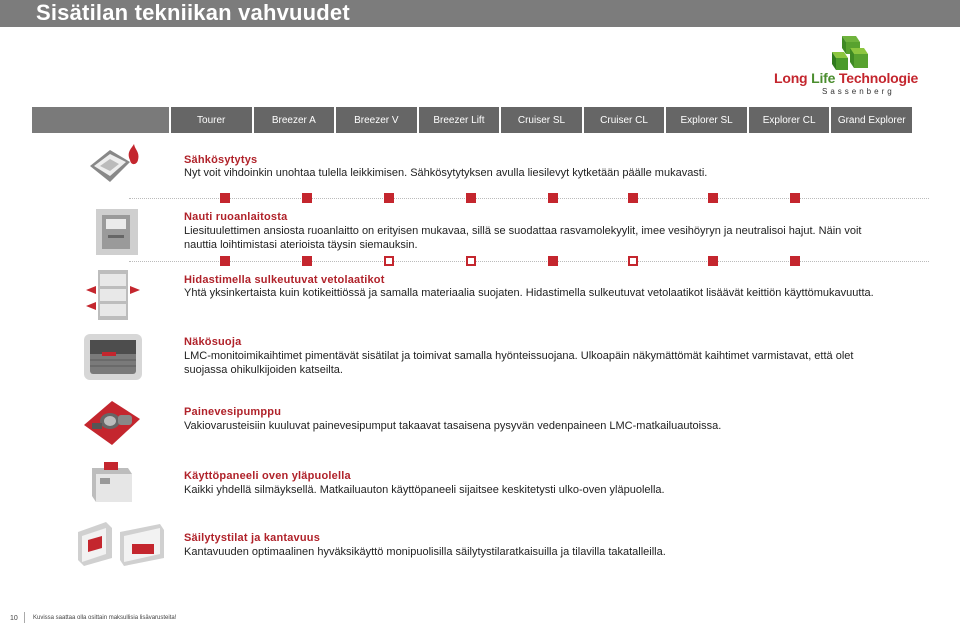 Image resolution: width=960 pixels, height=624 pixels. What do you see at coordinates (872, 120) in the screenshot?
I see `tab-grand-explorer: Grand Explorer` at bounding box center [872, 120].